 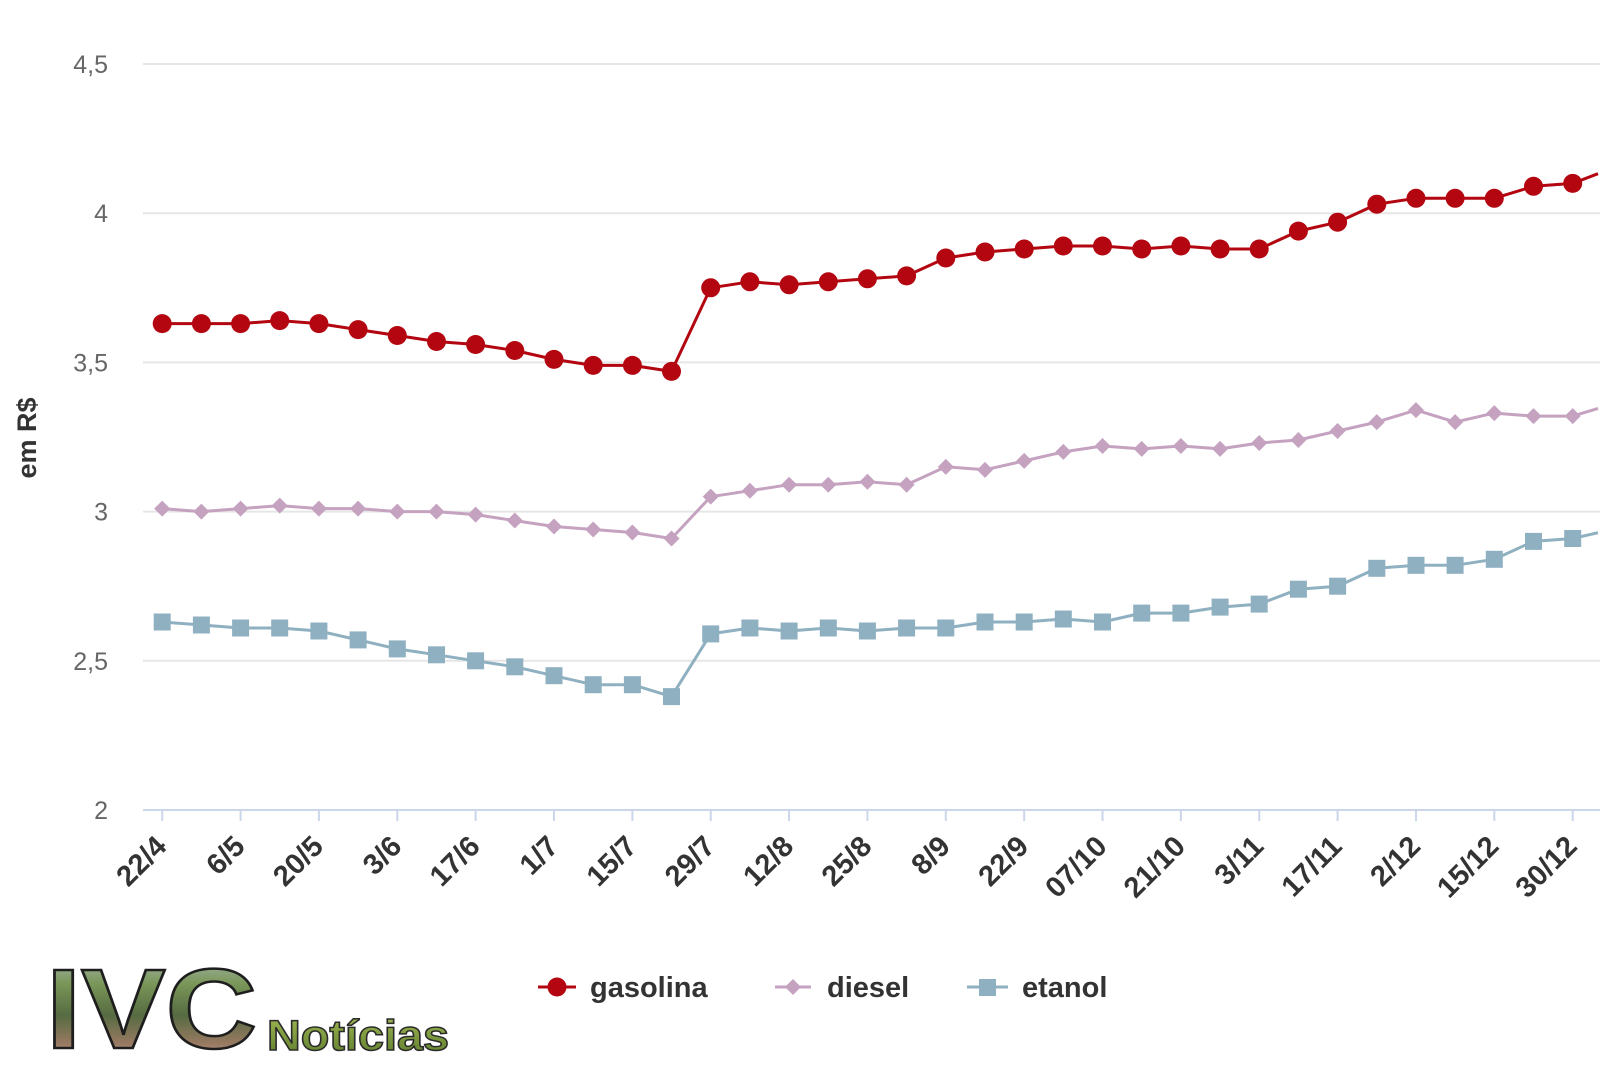 I want to click on legend-item-diesel: diesel, so click(x=842, y=988).